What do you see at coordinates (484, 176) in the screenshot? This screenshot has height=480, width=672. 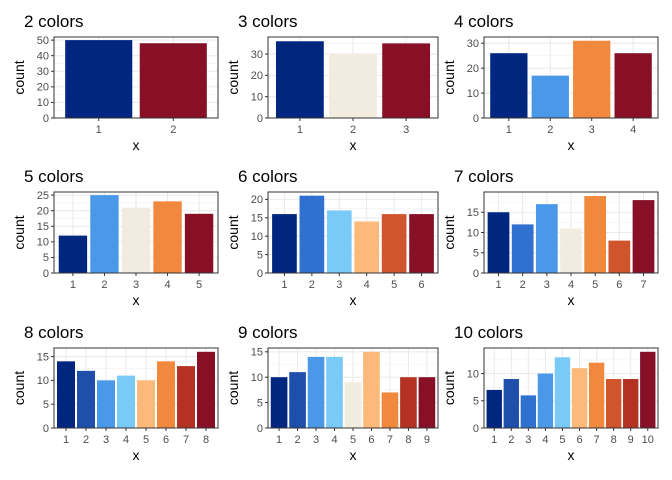 I see `panel-title: 7 colors` at bounding box center [484, 176].